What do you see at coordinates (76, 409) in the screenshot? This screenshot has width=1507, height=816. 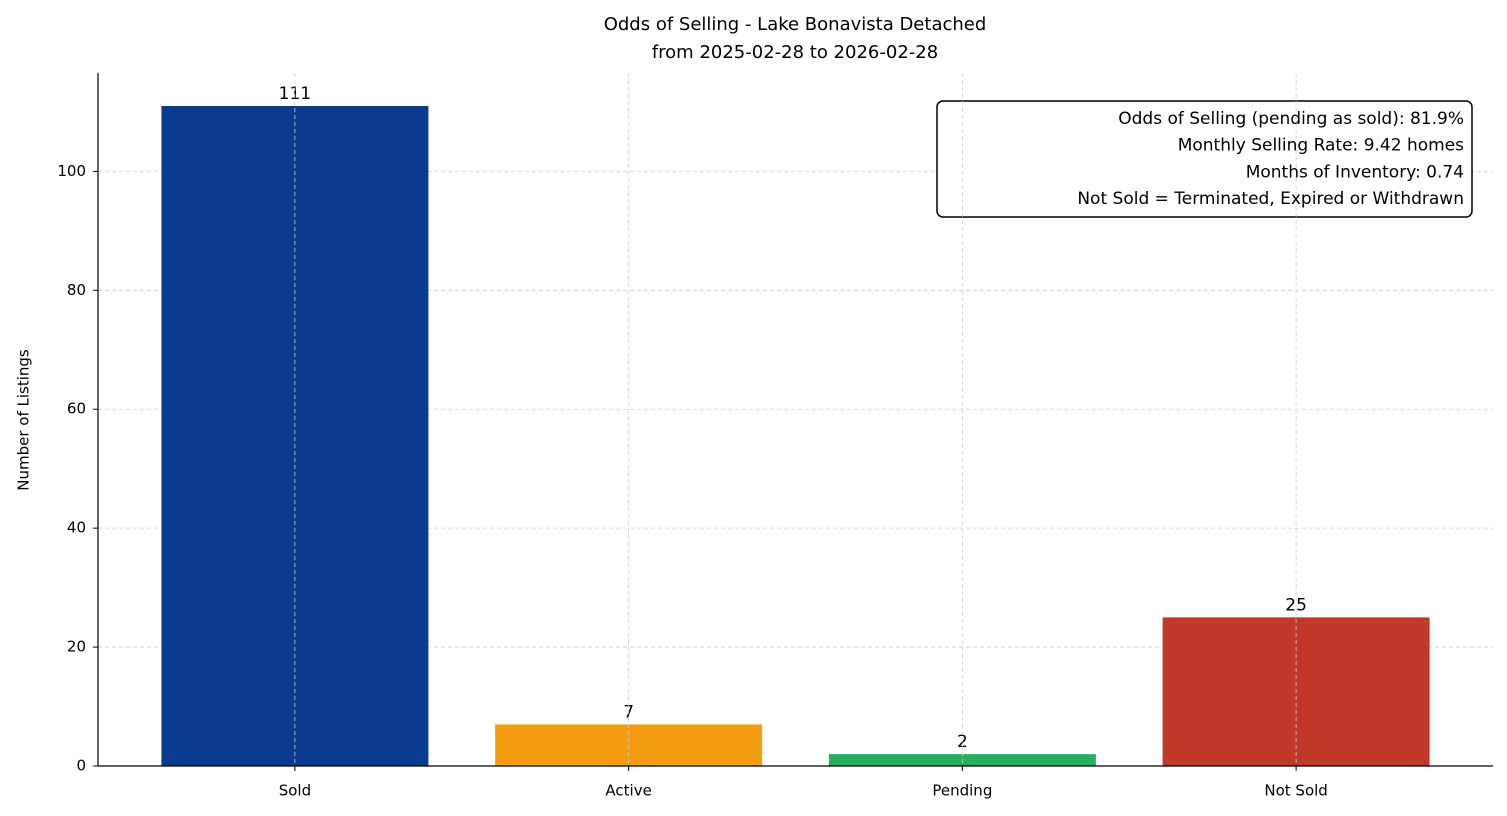 I see `y-tick-label: 60` at bounding box center [76, 409].